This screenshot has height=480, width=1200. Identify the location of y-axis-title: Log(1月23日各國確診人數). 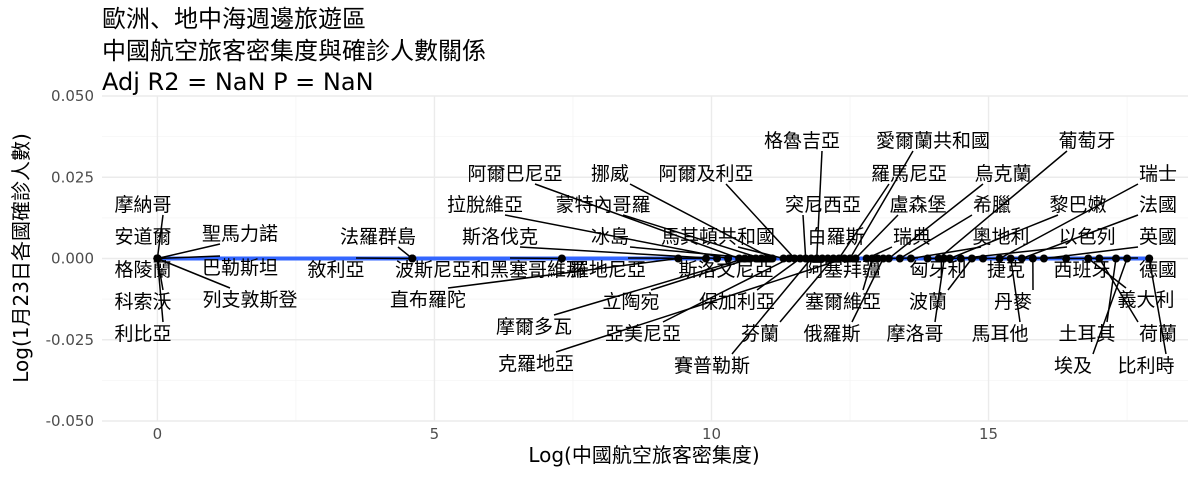
(21, 258).